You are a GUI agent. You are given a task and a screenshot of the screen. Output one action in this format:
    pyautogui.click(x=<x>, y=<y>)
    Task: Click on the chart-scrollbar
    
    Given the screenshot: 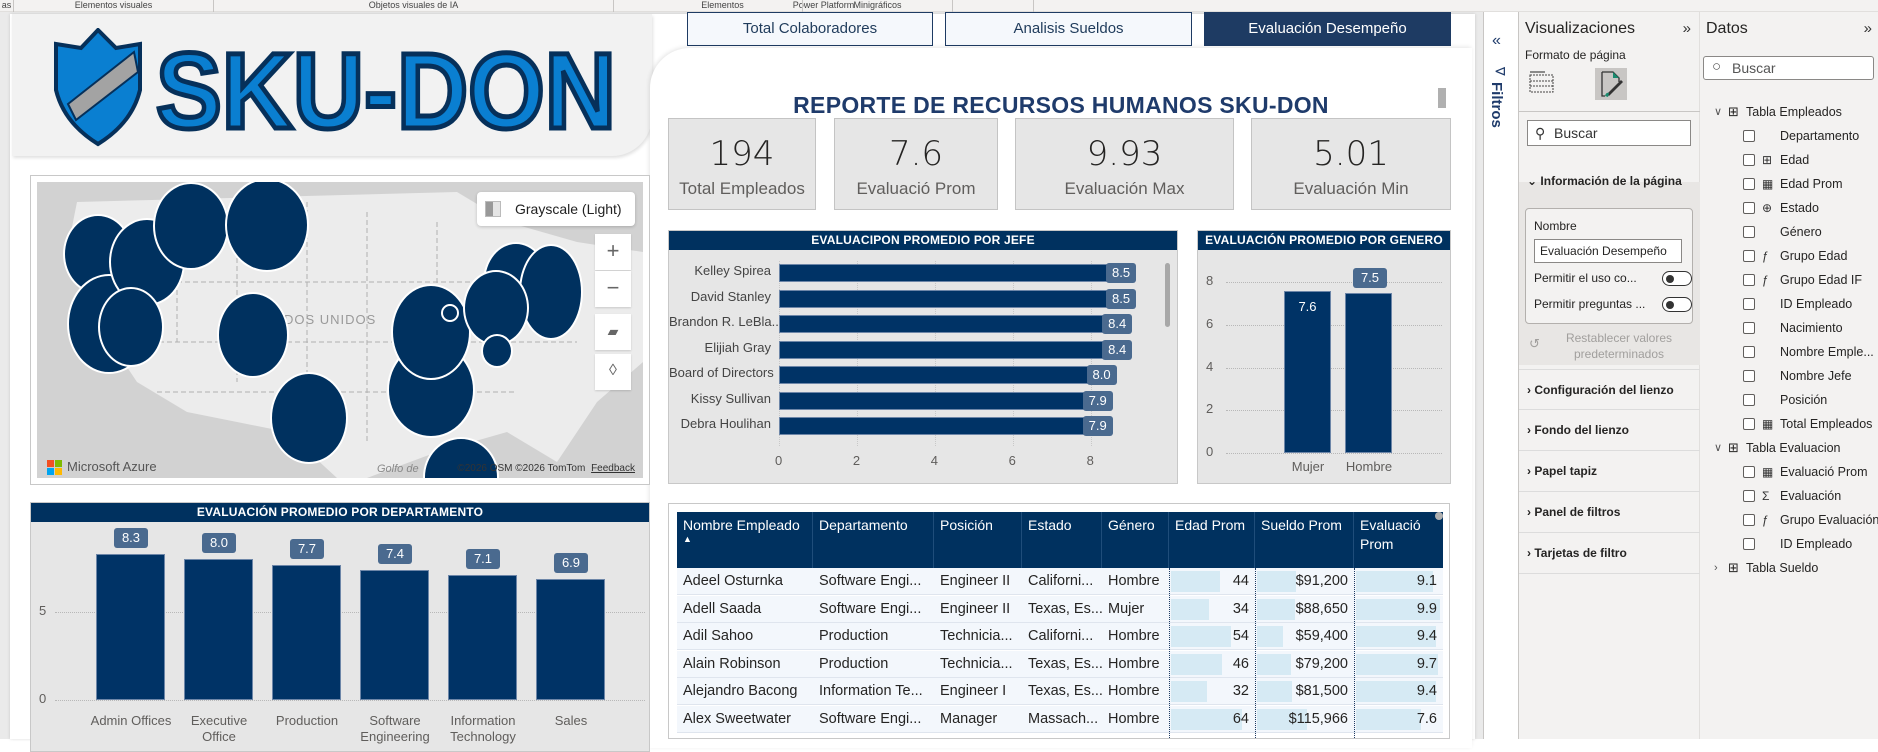 What is the action you would take?
    pyautogui.click(x=1167, y=295)
    